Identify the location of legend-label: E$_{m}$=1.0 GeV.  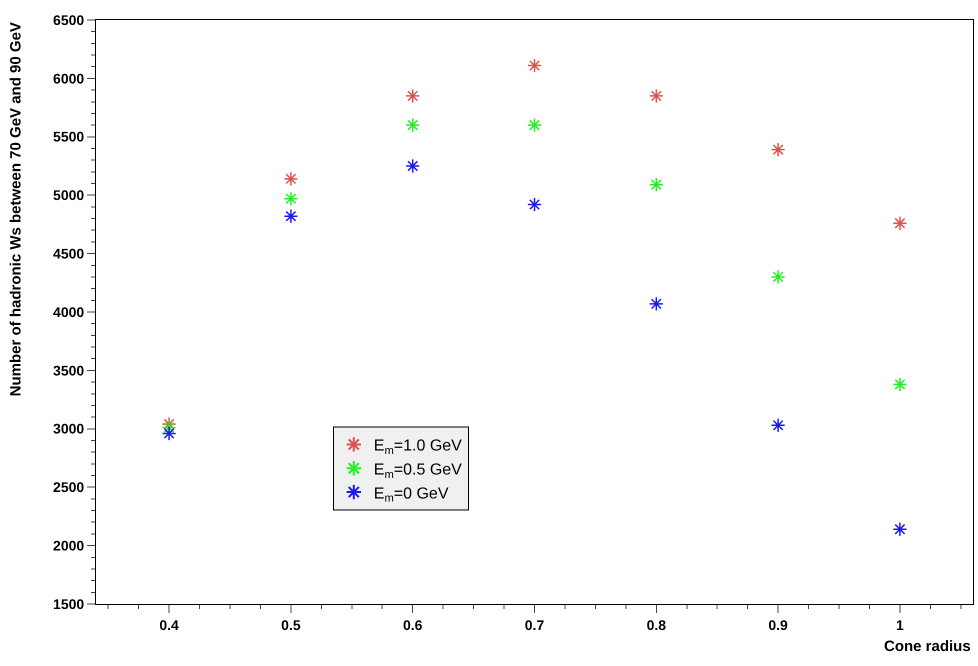
(418, 448).